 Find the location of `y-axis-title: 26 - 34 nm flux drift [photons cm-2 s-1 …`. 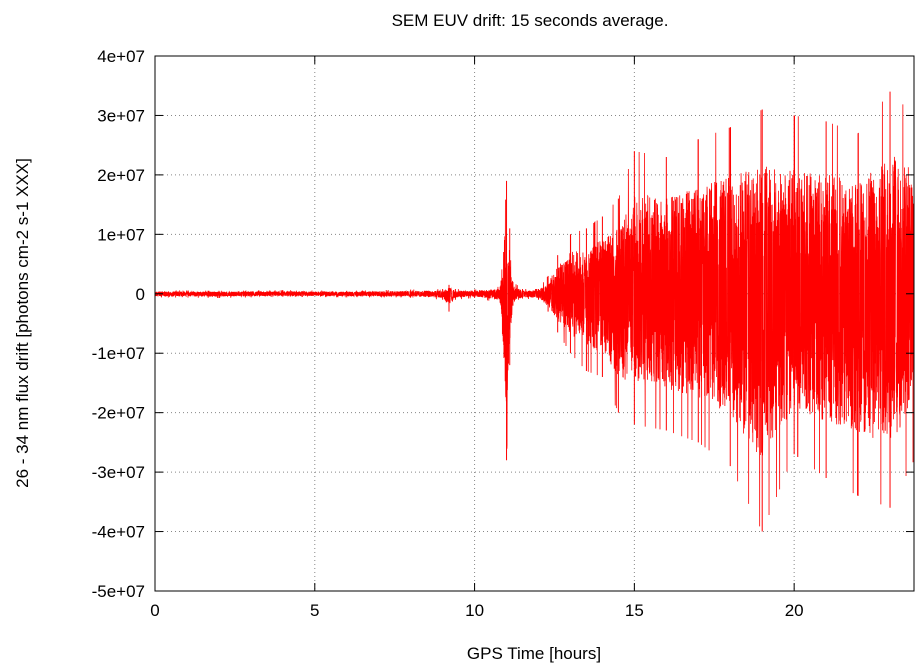

y-axis-title: 26 - 34 nm flux drift [photons cm-2 s-1 … is located at coordinates (22, 323).